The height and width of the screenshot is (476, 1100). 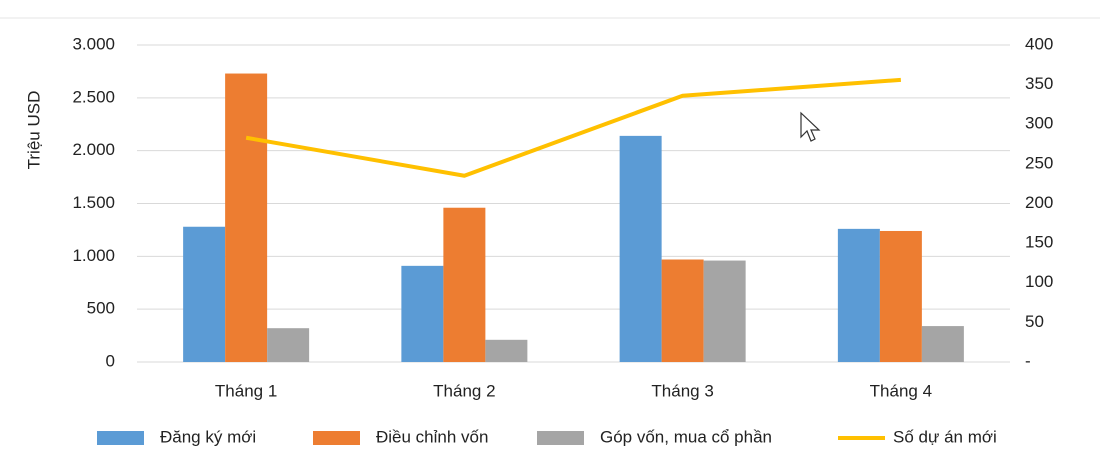 I want to click on legend-label: Góp vốn, mua cổ phần, so click(x=686, y=436).